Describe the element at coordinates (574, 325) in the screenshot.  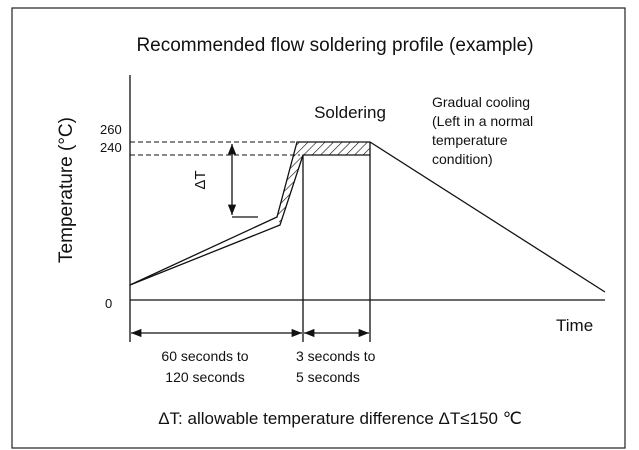
I see `x-axis-label: Time` at that location.